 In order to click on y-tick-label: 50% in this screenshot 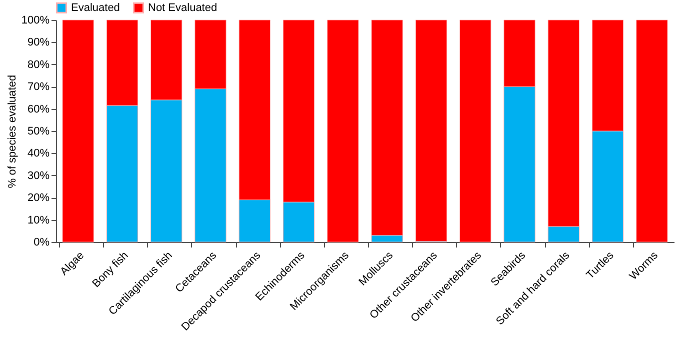, I will do `click(38, 132)`.